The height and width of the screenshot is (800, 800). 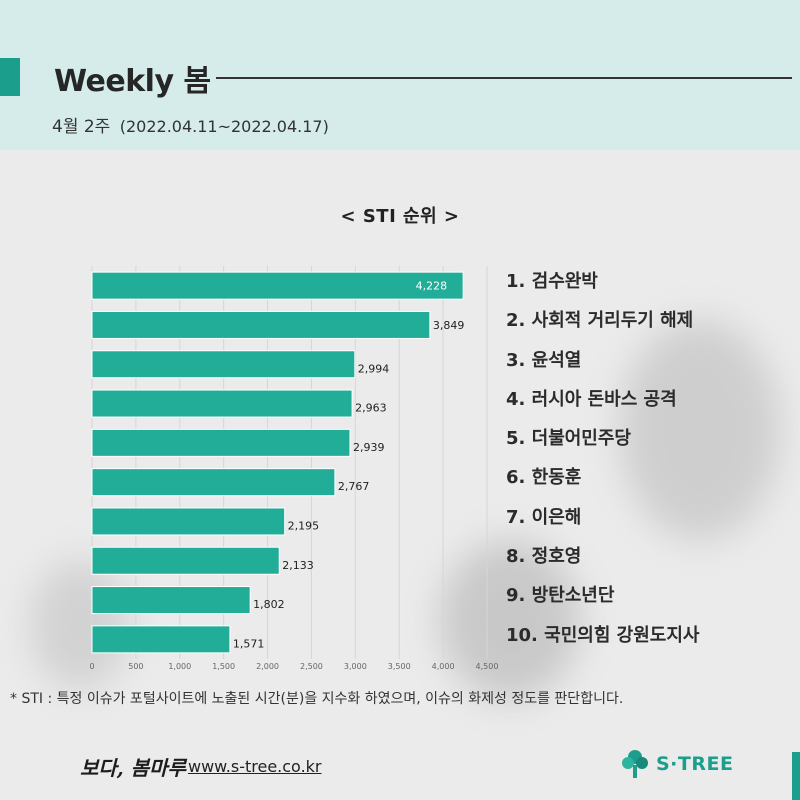 I want to click on bar-value-label: 4,228, so click(x=432, y=286).